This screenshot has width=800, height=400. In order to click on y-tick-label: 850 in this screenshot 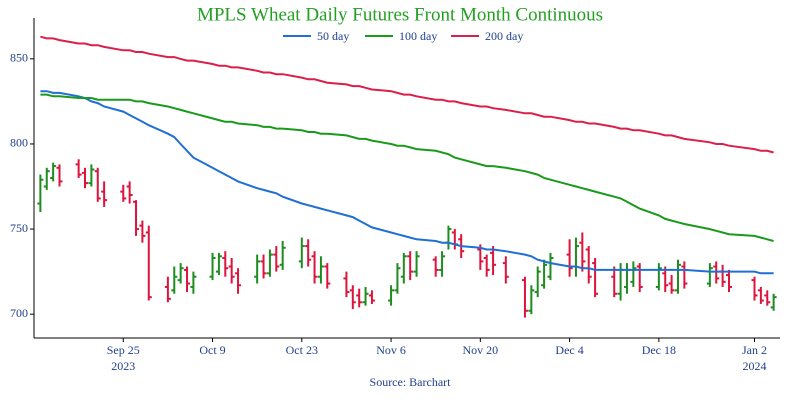, I will do `click(19, 58)`.